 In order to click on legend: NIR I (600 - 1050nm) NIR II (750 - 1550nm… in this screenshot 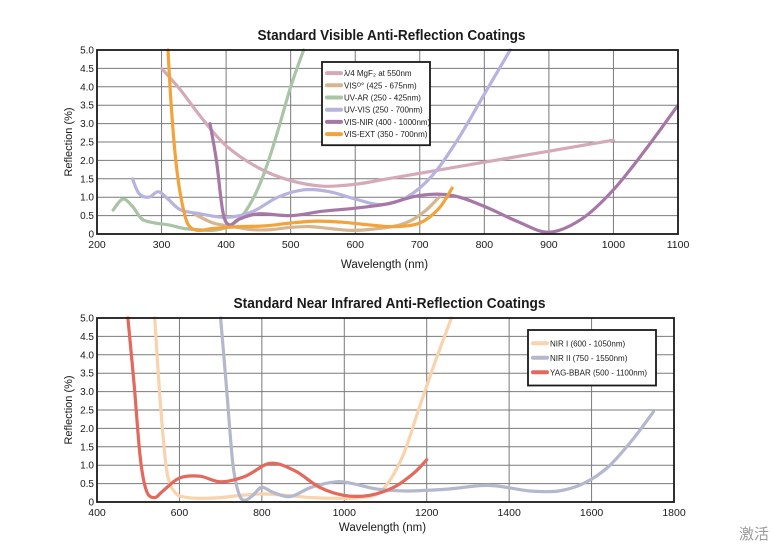, I will do `click(592, 358)`.